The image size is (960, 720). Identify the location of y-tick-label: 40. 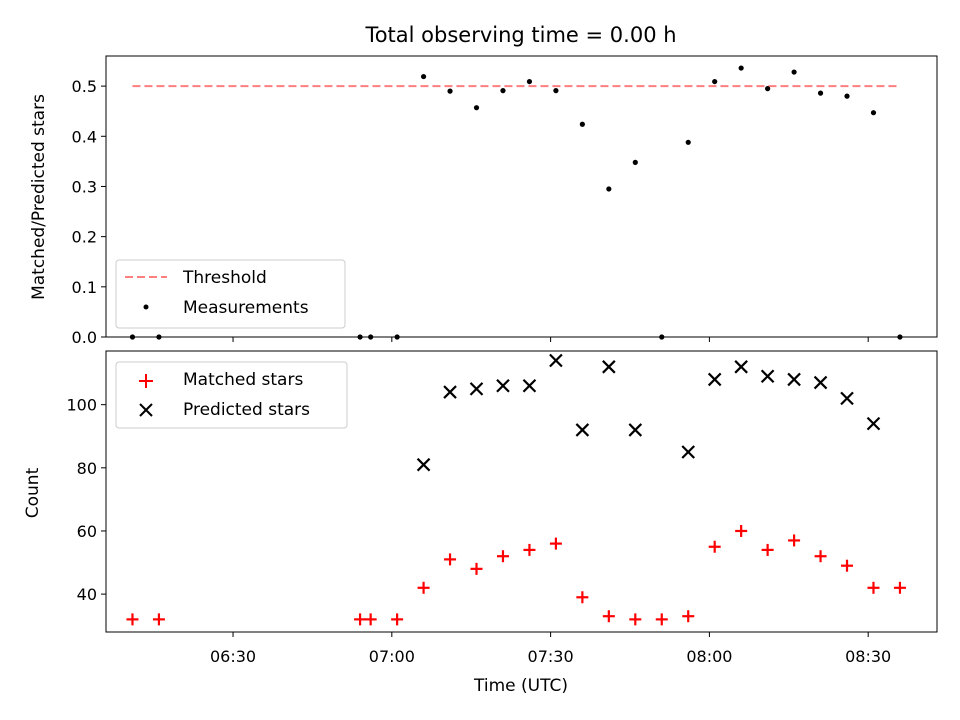
(87, 594).